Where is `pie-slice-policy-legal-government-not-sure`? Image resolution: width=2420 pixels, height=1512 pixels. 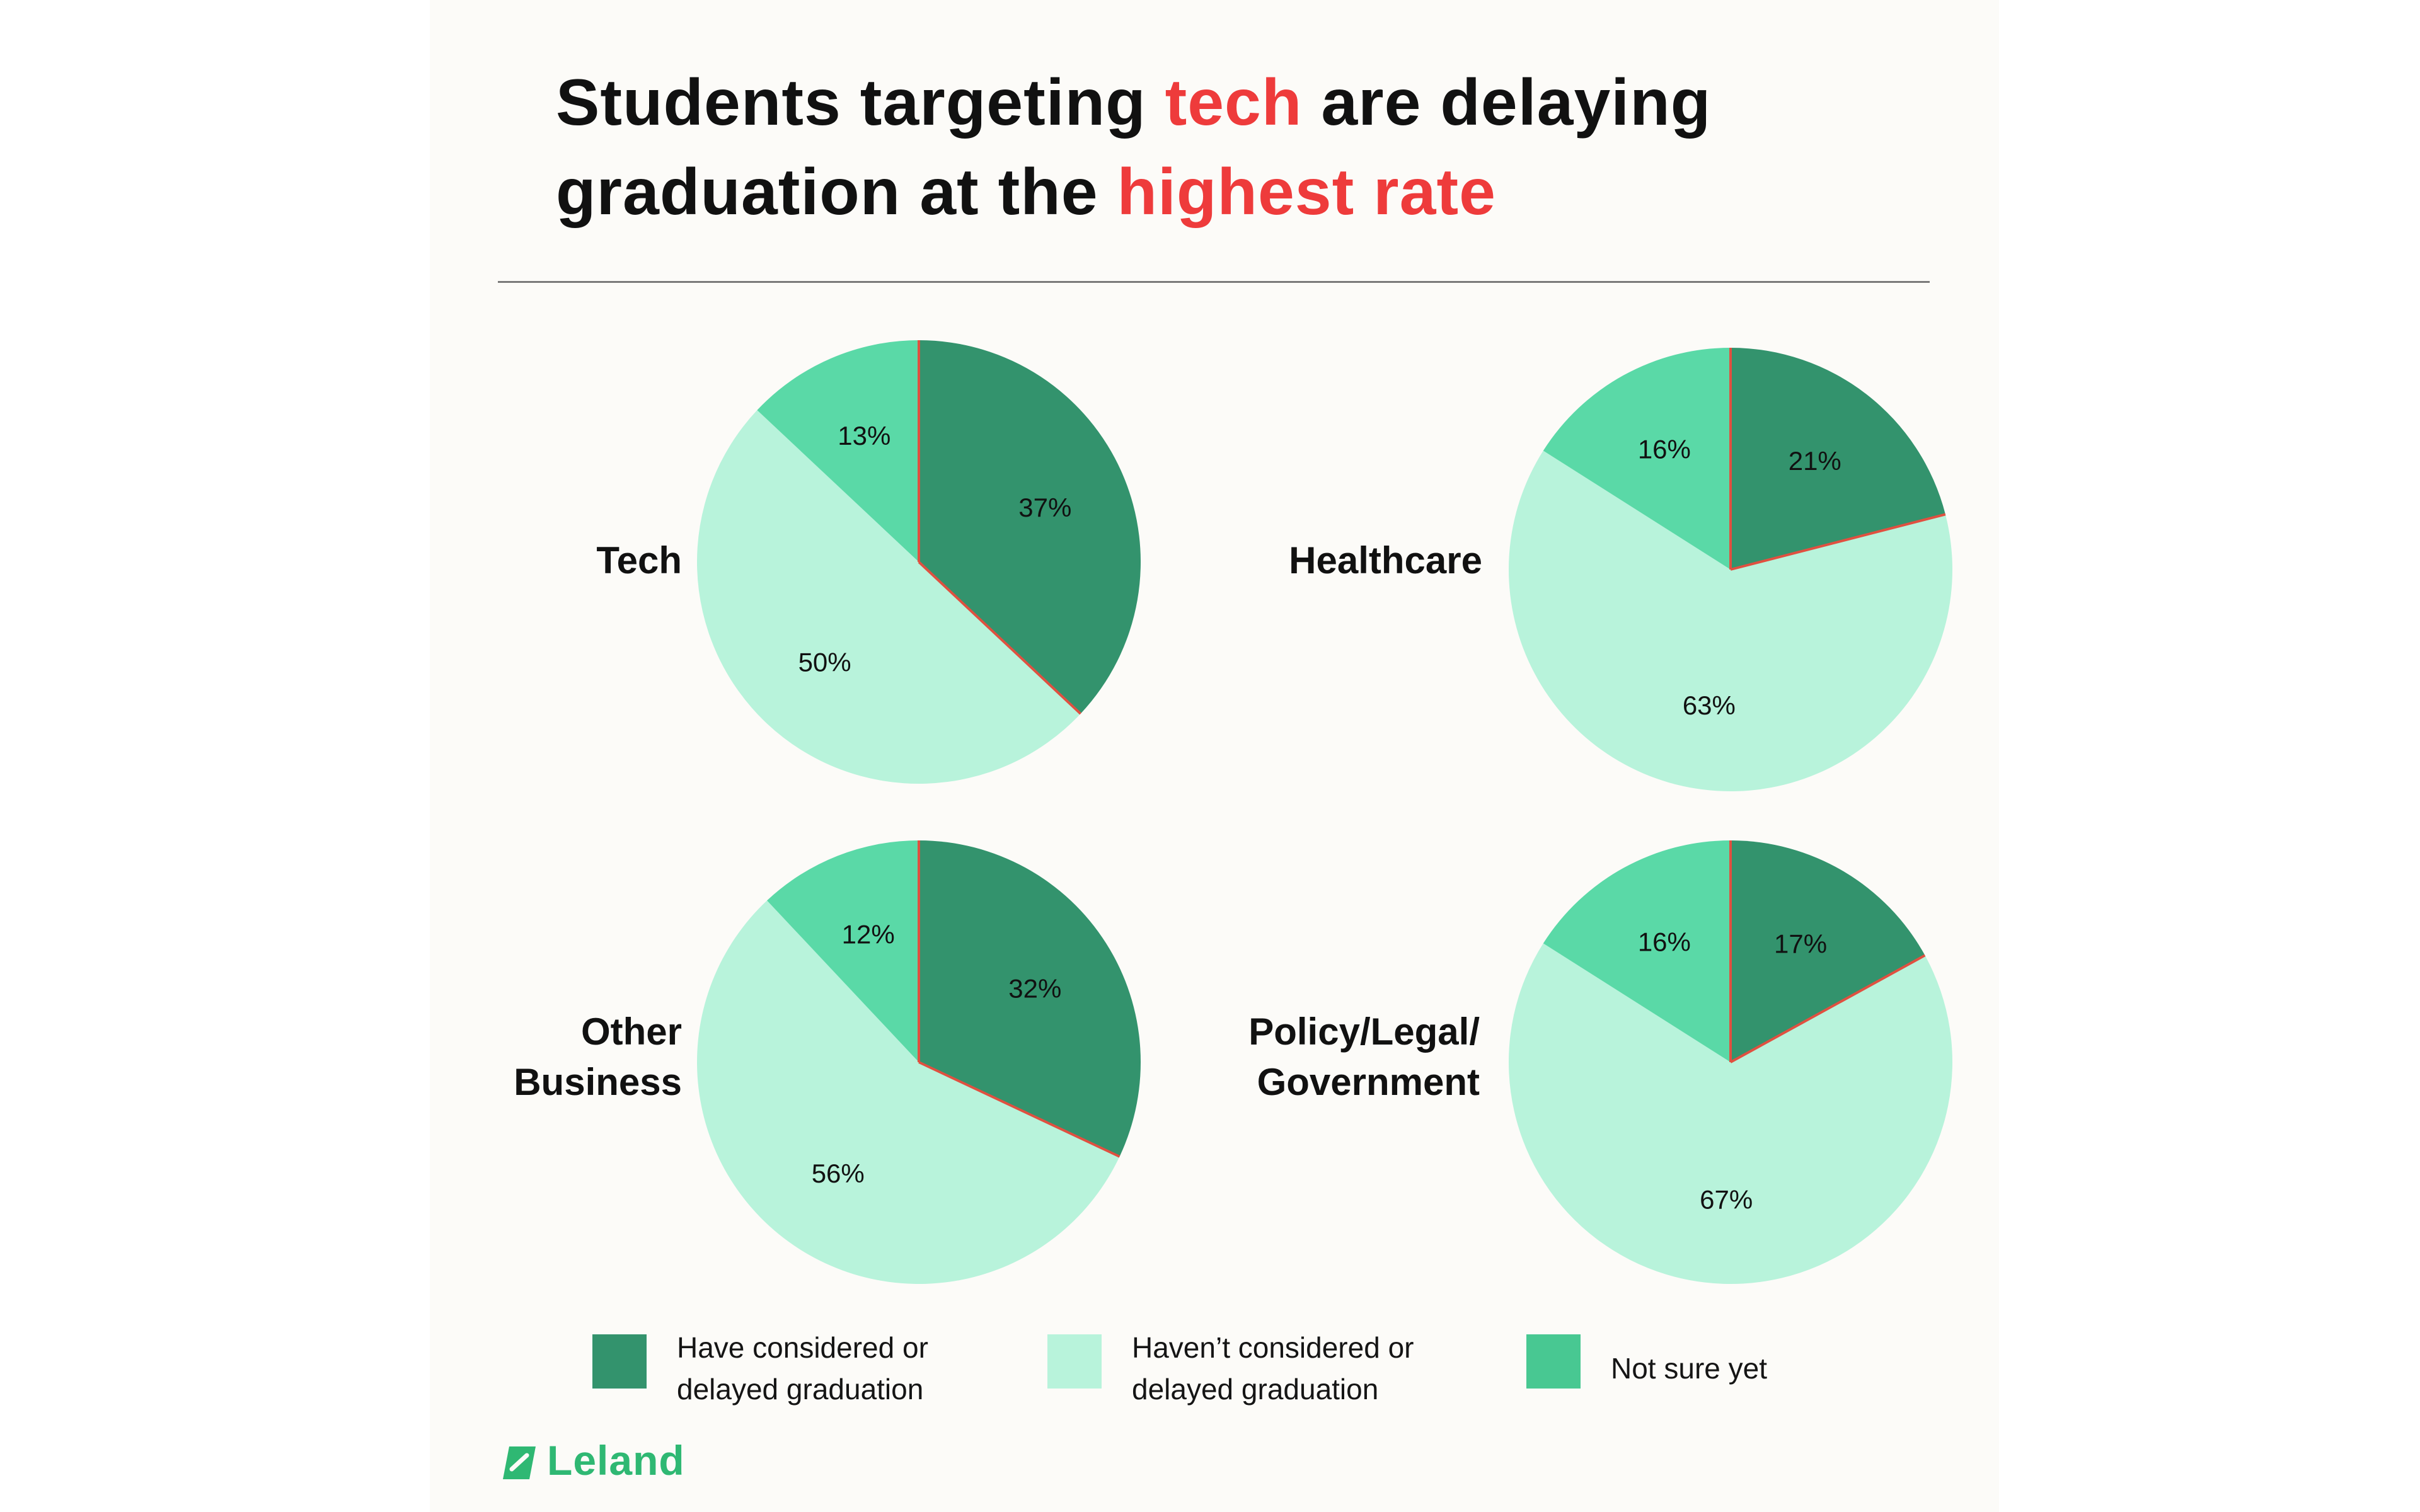 pie-slice-policy-legal-government-not-sure is located at coordinates (1637, 951).